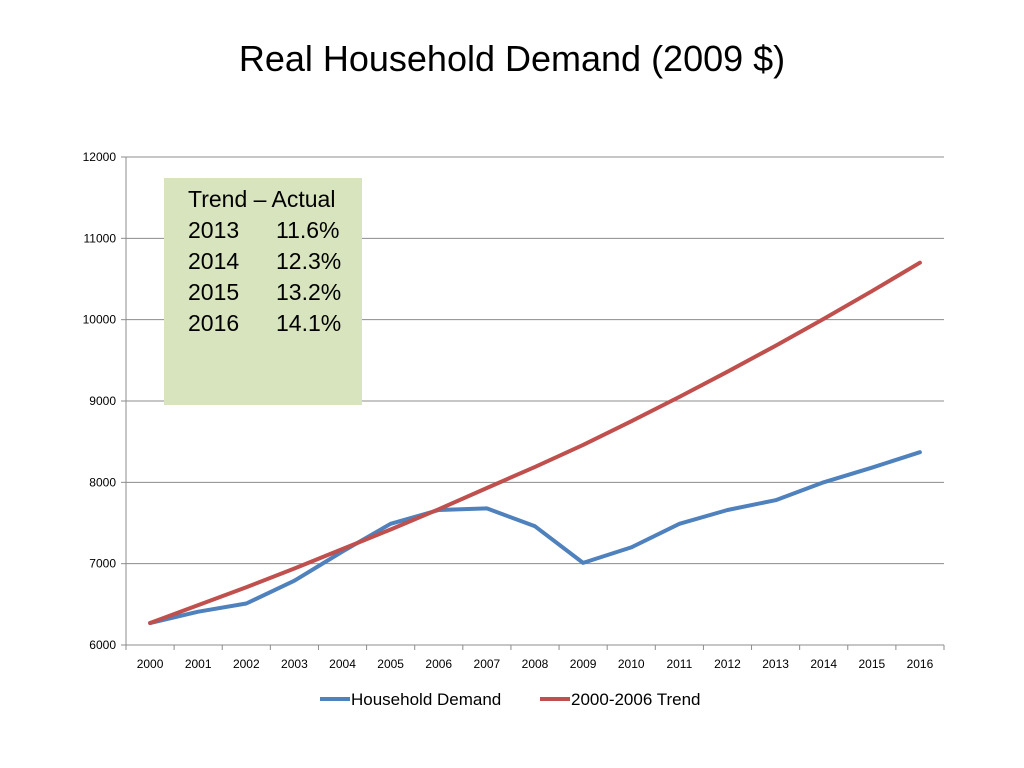 The height and width of the screenshot is (768, 1024). Describe the element at coordinates (150, 664) in the screenshot. I see `x-tick-label: 2000` at that location.